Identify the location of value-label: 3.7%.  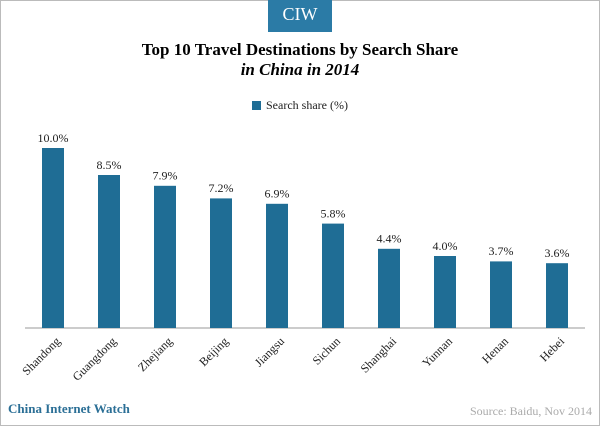
(501, 251).